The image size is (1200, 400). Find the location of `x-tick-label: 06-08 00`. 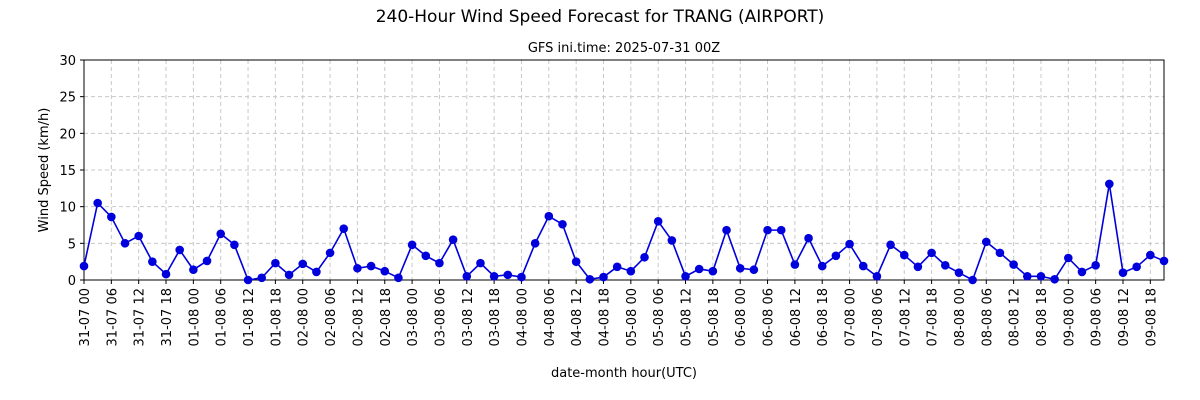

x-tick-label: 06-08 00 is located at coordinates (741, 317).